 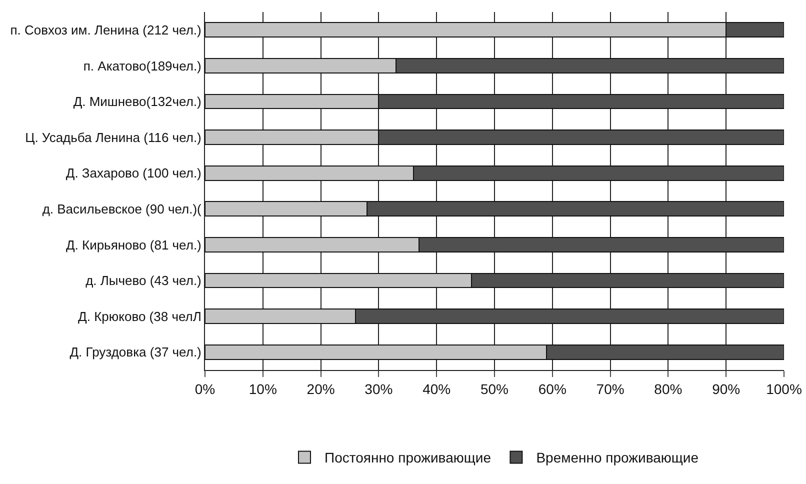 What do you see at coordinates (122, 208) in the screenshot?
I see `y-tick-label: д. Васильевское (90 чел.)(` at bounding box center [122, 208].